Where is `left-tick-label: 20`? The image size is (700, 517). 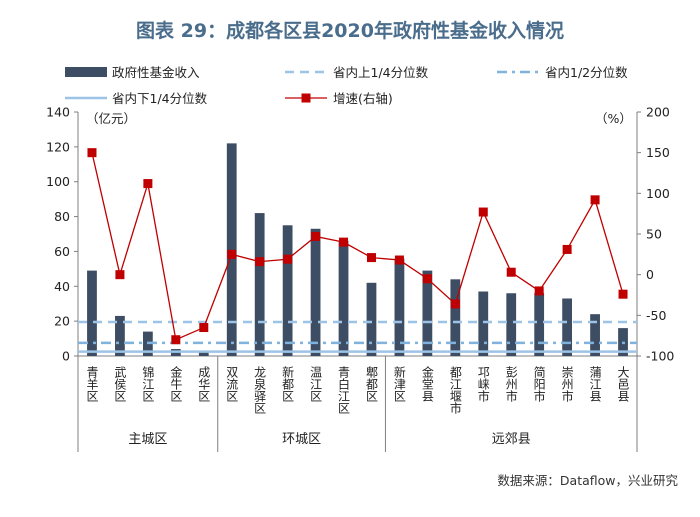
left-tick-label: 20 is located at coordinates (62, 321).